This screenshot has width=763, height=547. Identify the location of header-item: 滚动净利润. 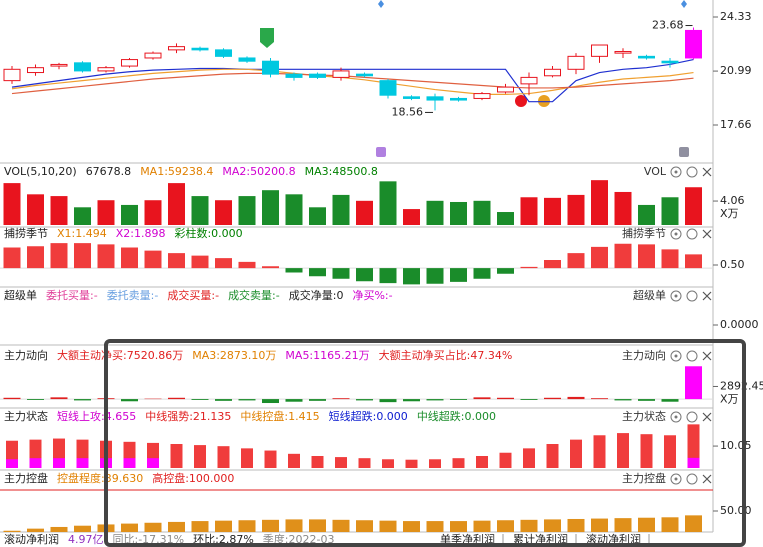
(31, 539).